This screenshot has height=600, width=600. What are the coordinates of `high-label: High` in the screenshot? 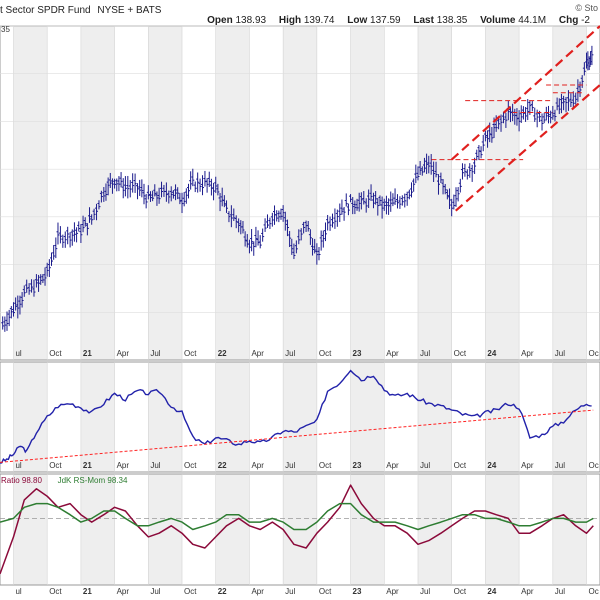 It's located at (290, 20).